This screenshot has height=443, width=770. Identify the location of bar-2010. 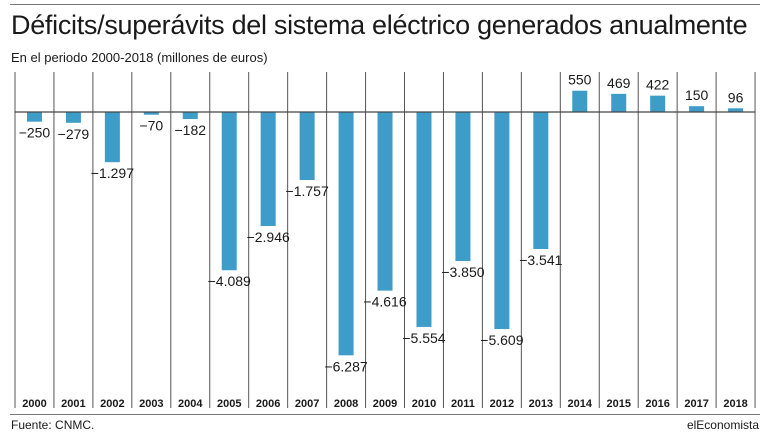
(424, 219).